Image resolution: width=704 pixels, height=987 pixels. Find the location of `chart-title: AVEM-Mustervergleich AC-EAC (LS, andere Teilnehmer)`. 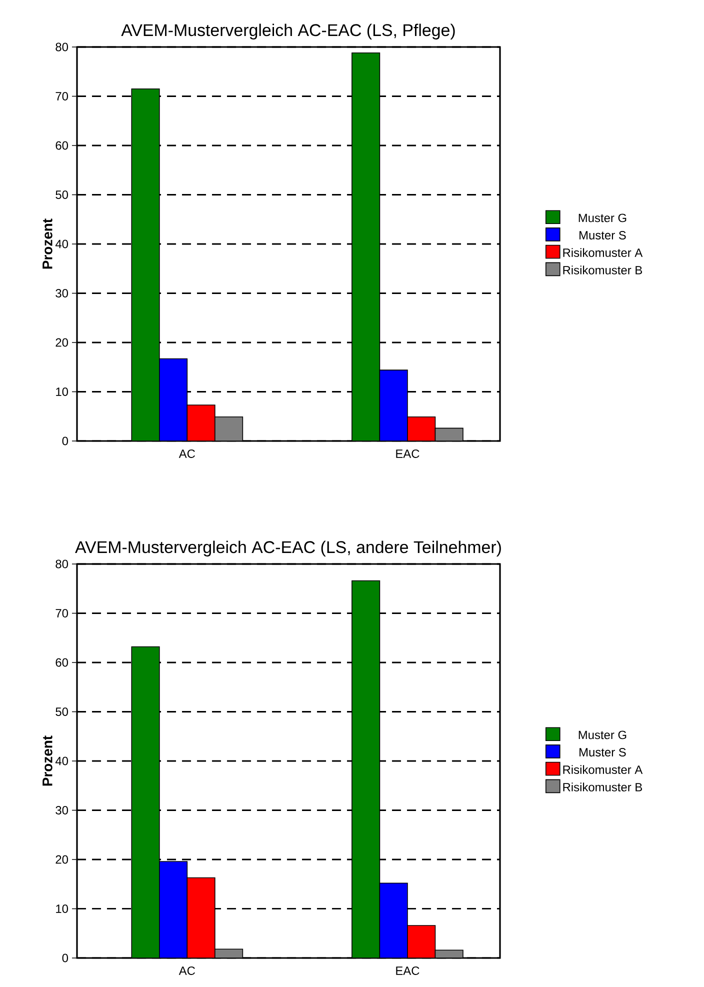

chart-title: AVEM-Mustervergleich AC-EAC (LS, andere Teilnehmer) is located at coordinates (288, 548).